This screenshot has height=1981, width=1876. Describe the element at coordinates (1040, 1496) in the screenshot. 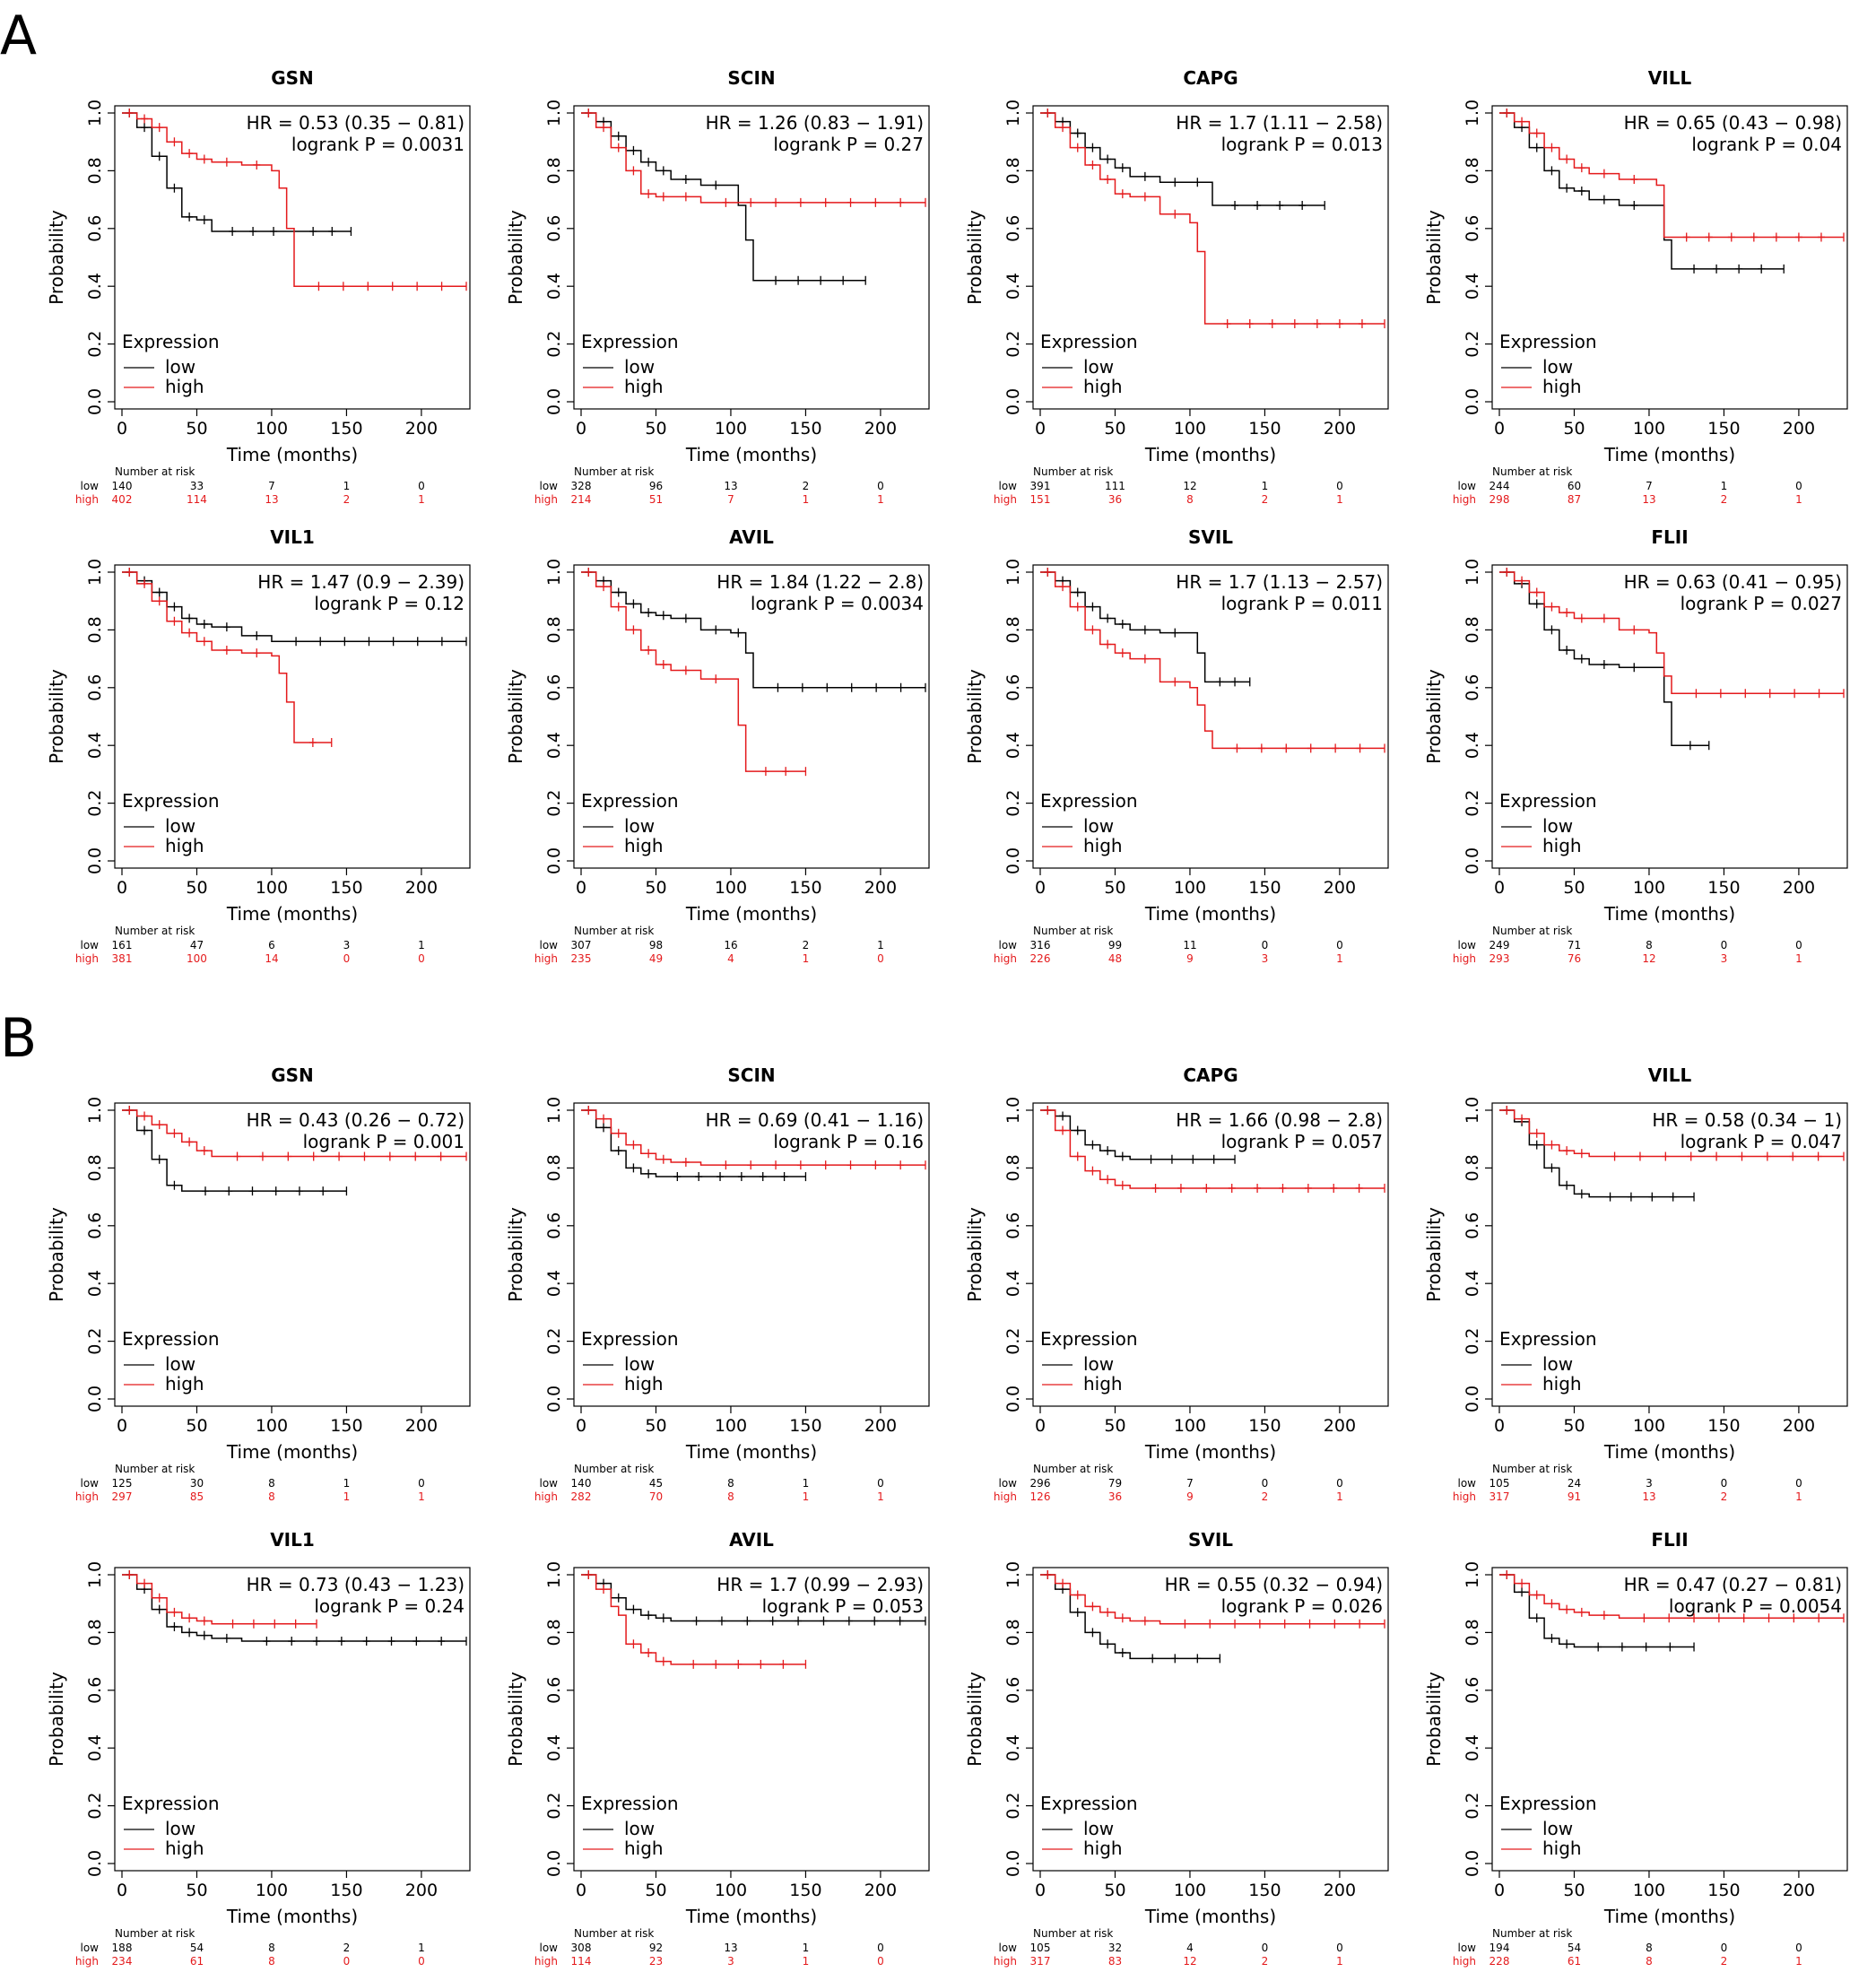

I see `risk-count-high: 126` at that location.